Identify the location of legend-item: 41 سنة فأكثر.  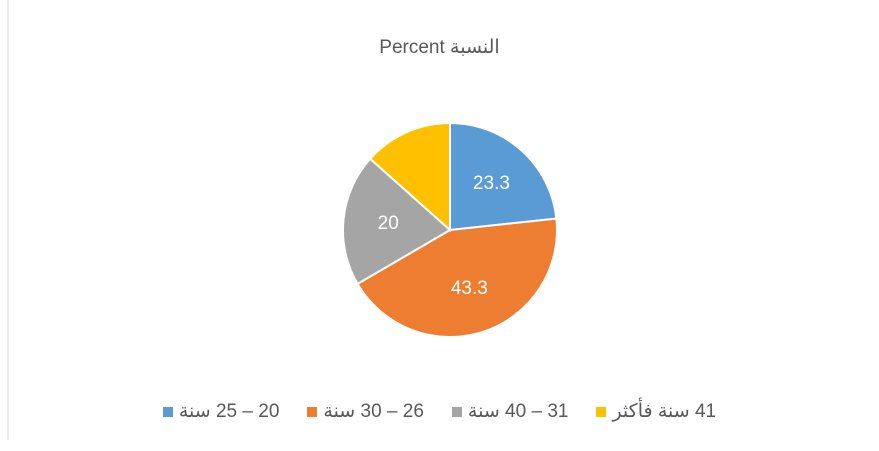
(656, 411).